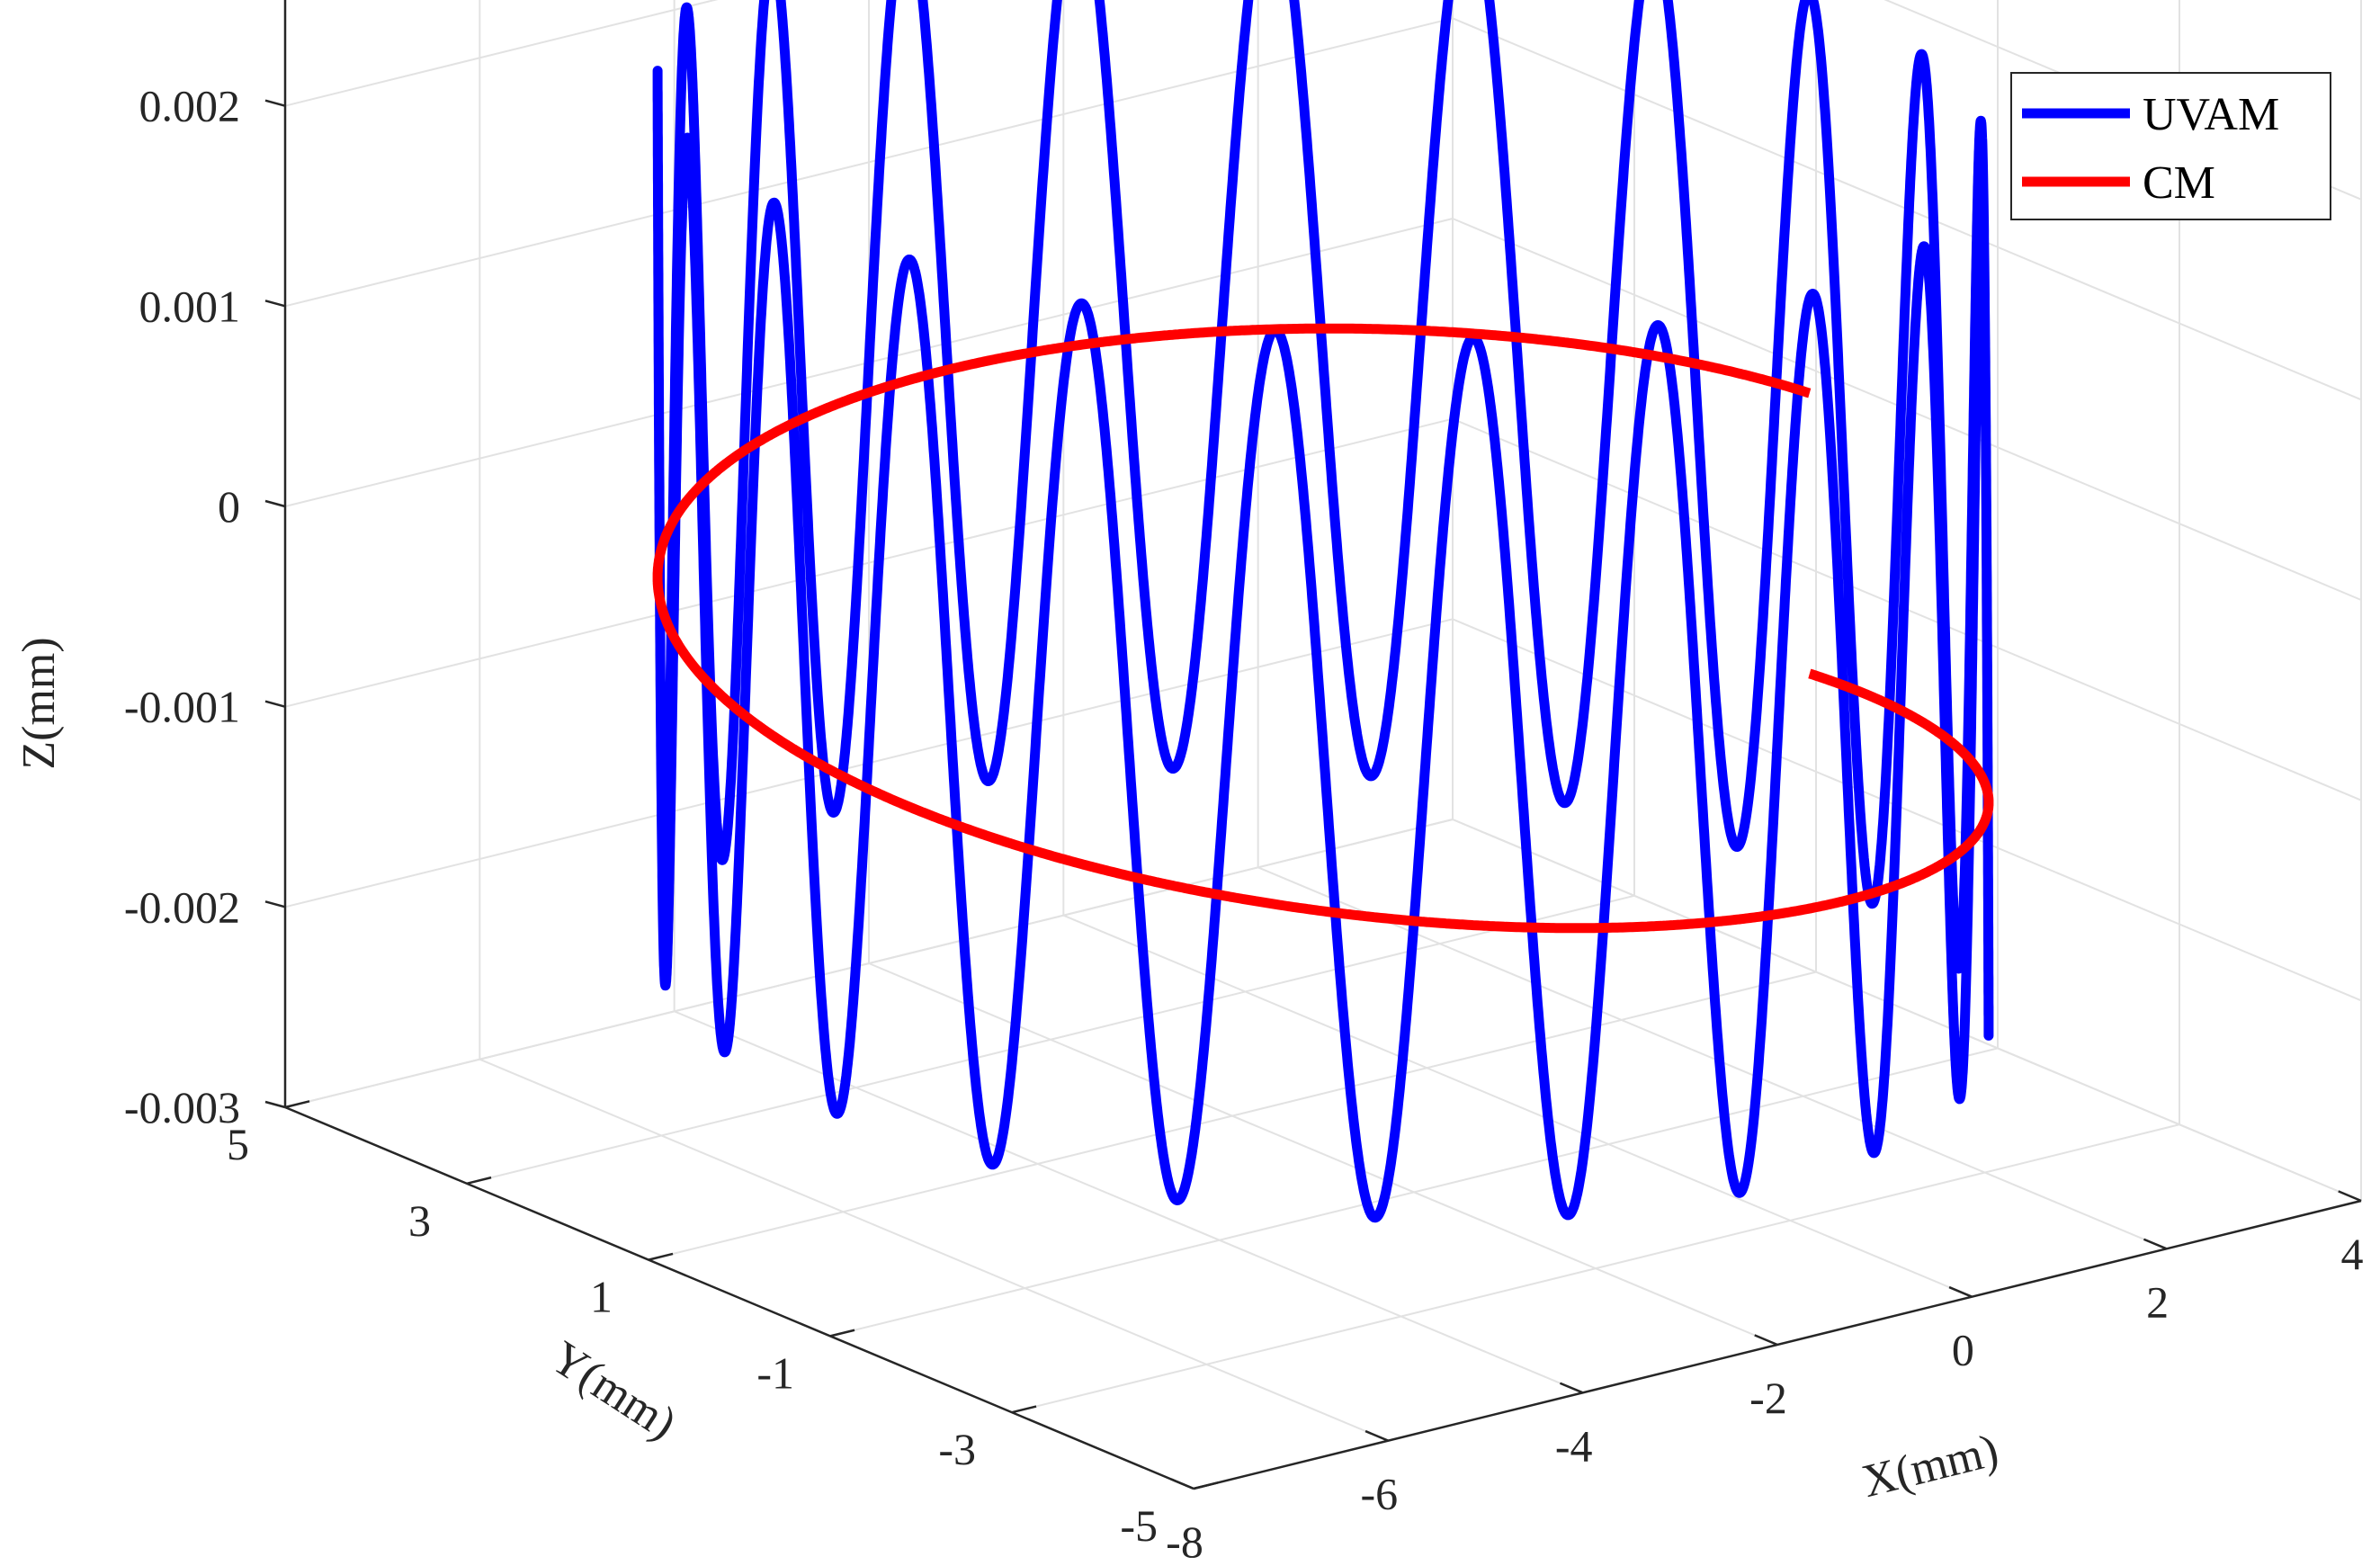 The width and height of the screenshot is (2380, 1566). What do you see at coordinates (229, 506) in the screenshot?
I see `z-tick-label: 0` at bounding box center [229, 506].